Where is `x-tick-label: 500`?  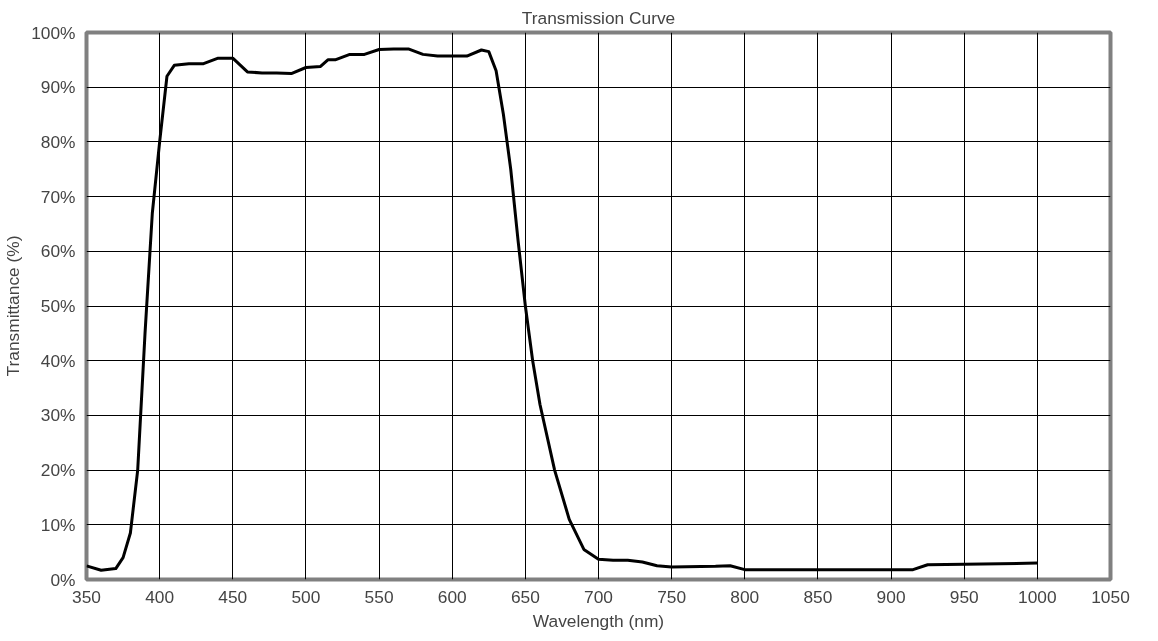
x-tick-label: 500 is located at coordinates (306, 596).